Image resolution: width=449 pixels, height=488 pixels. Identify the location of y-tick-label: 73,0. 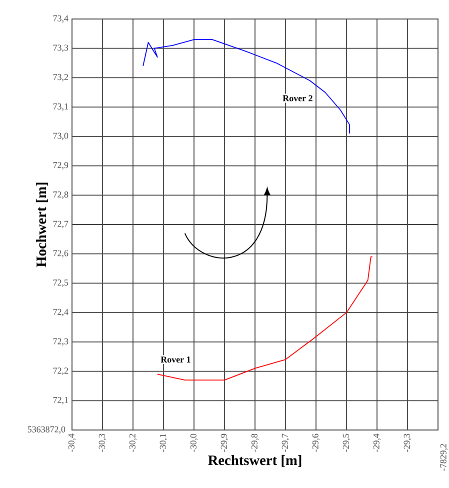
(60, 136).